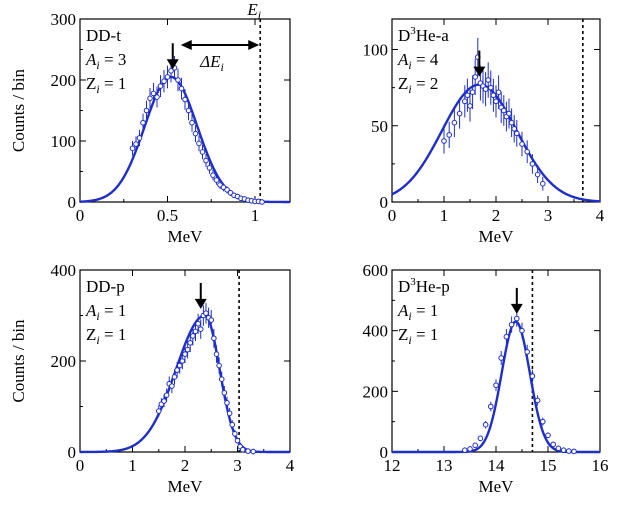 The width and height of the screenshot is (627, 508). Describe the element at coordinates (80, 215) in the screenshot. I see `x-tick-label: 0` at that location.